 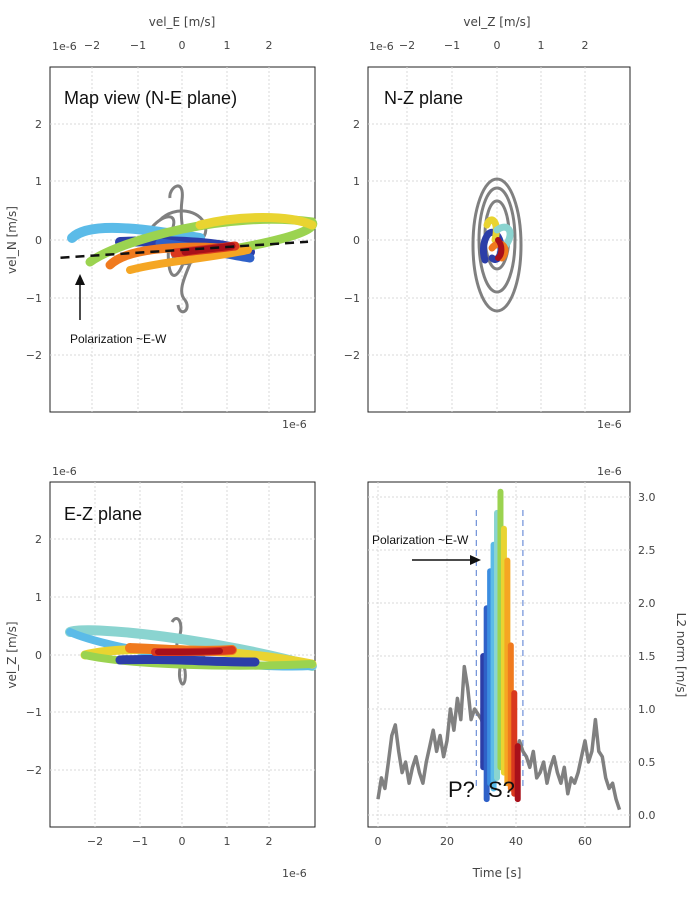 I want to click on map-xtick-label: −1, so click(x=138, y=45).